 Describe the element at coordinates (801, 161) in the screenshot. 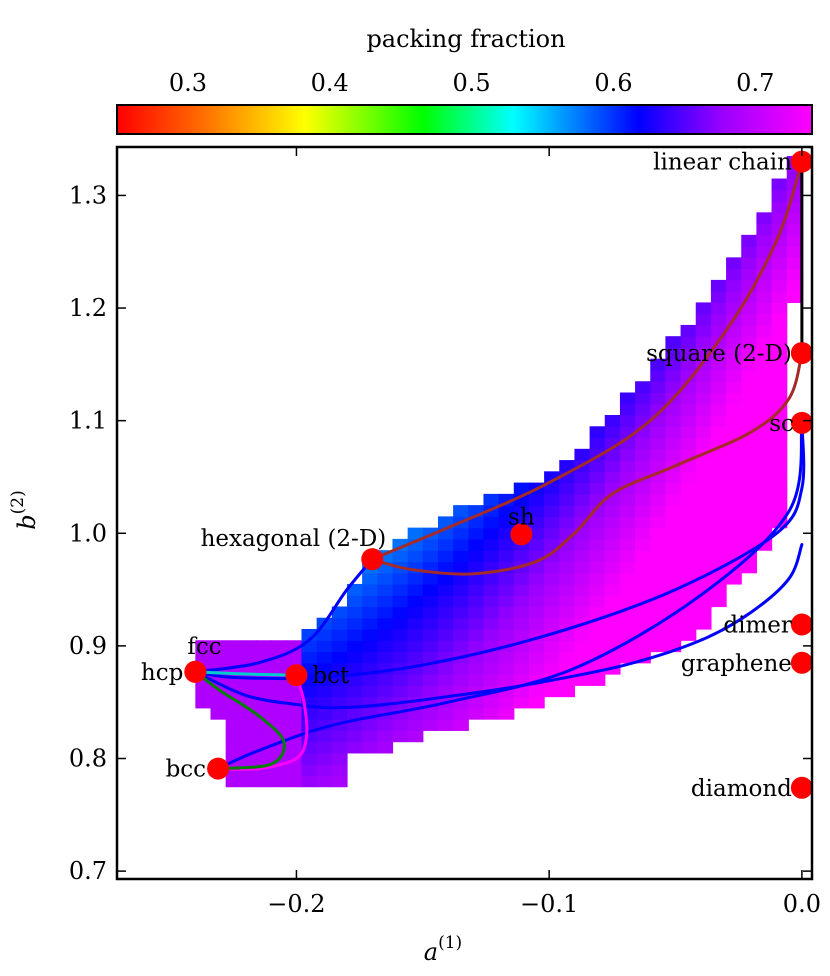

I see `point-linear-chain` at that location.